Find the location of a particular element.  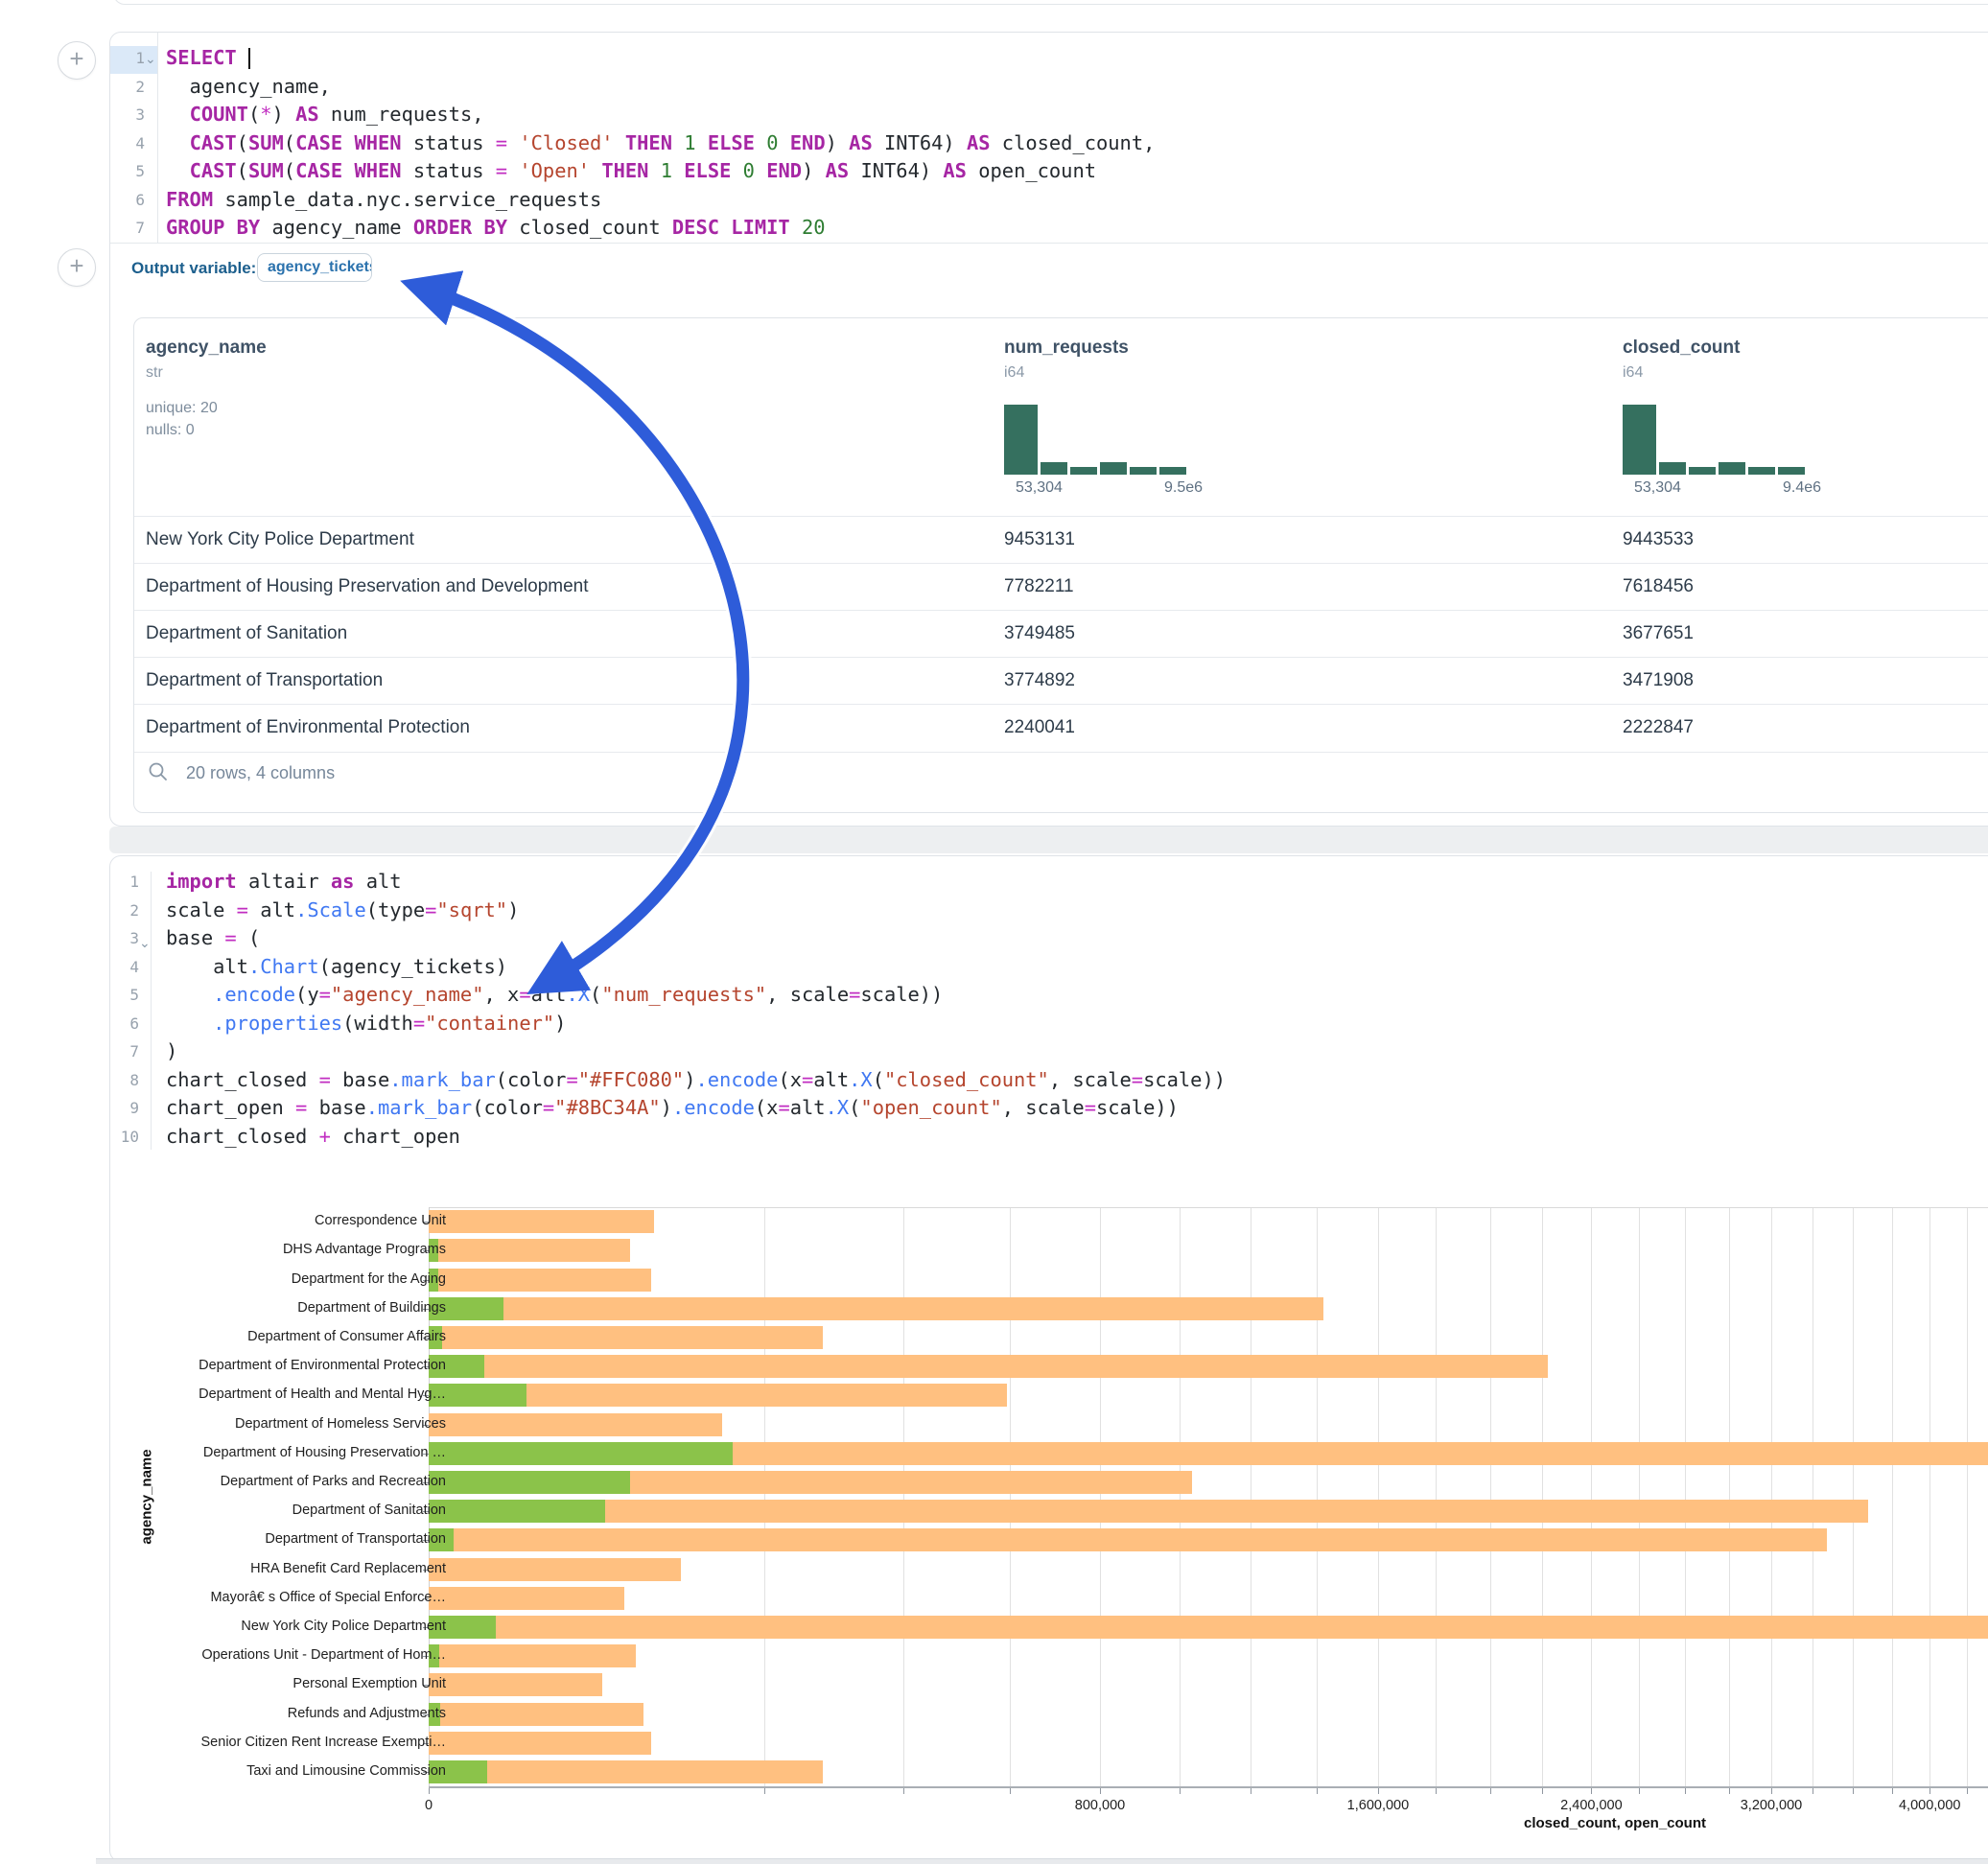

x-axis-line is located at coordinates (1209, 1787).